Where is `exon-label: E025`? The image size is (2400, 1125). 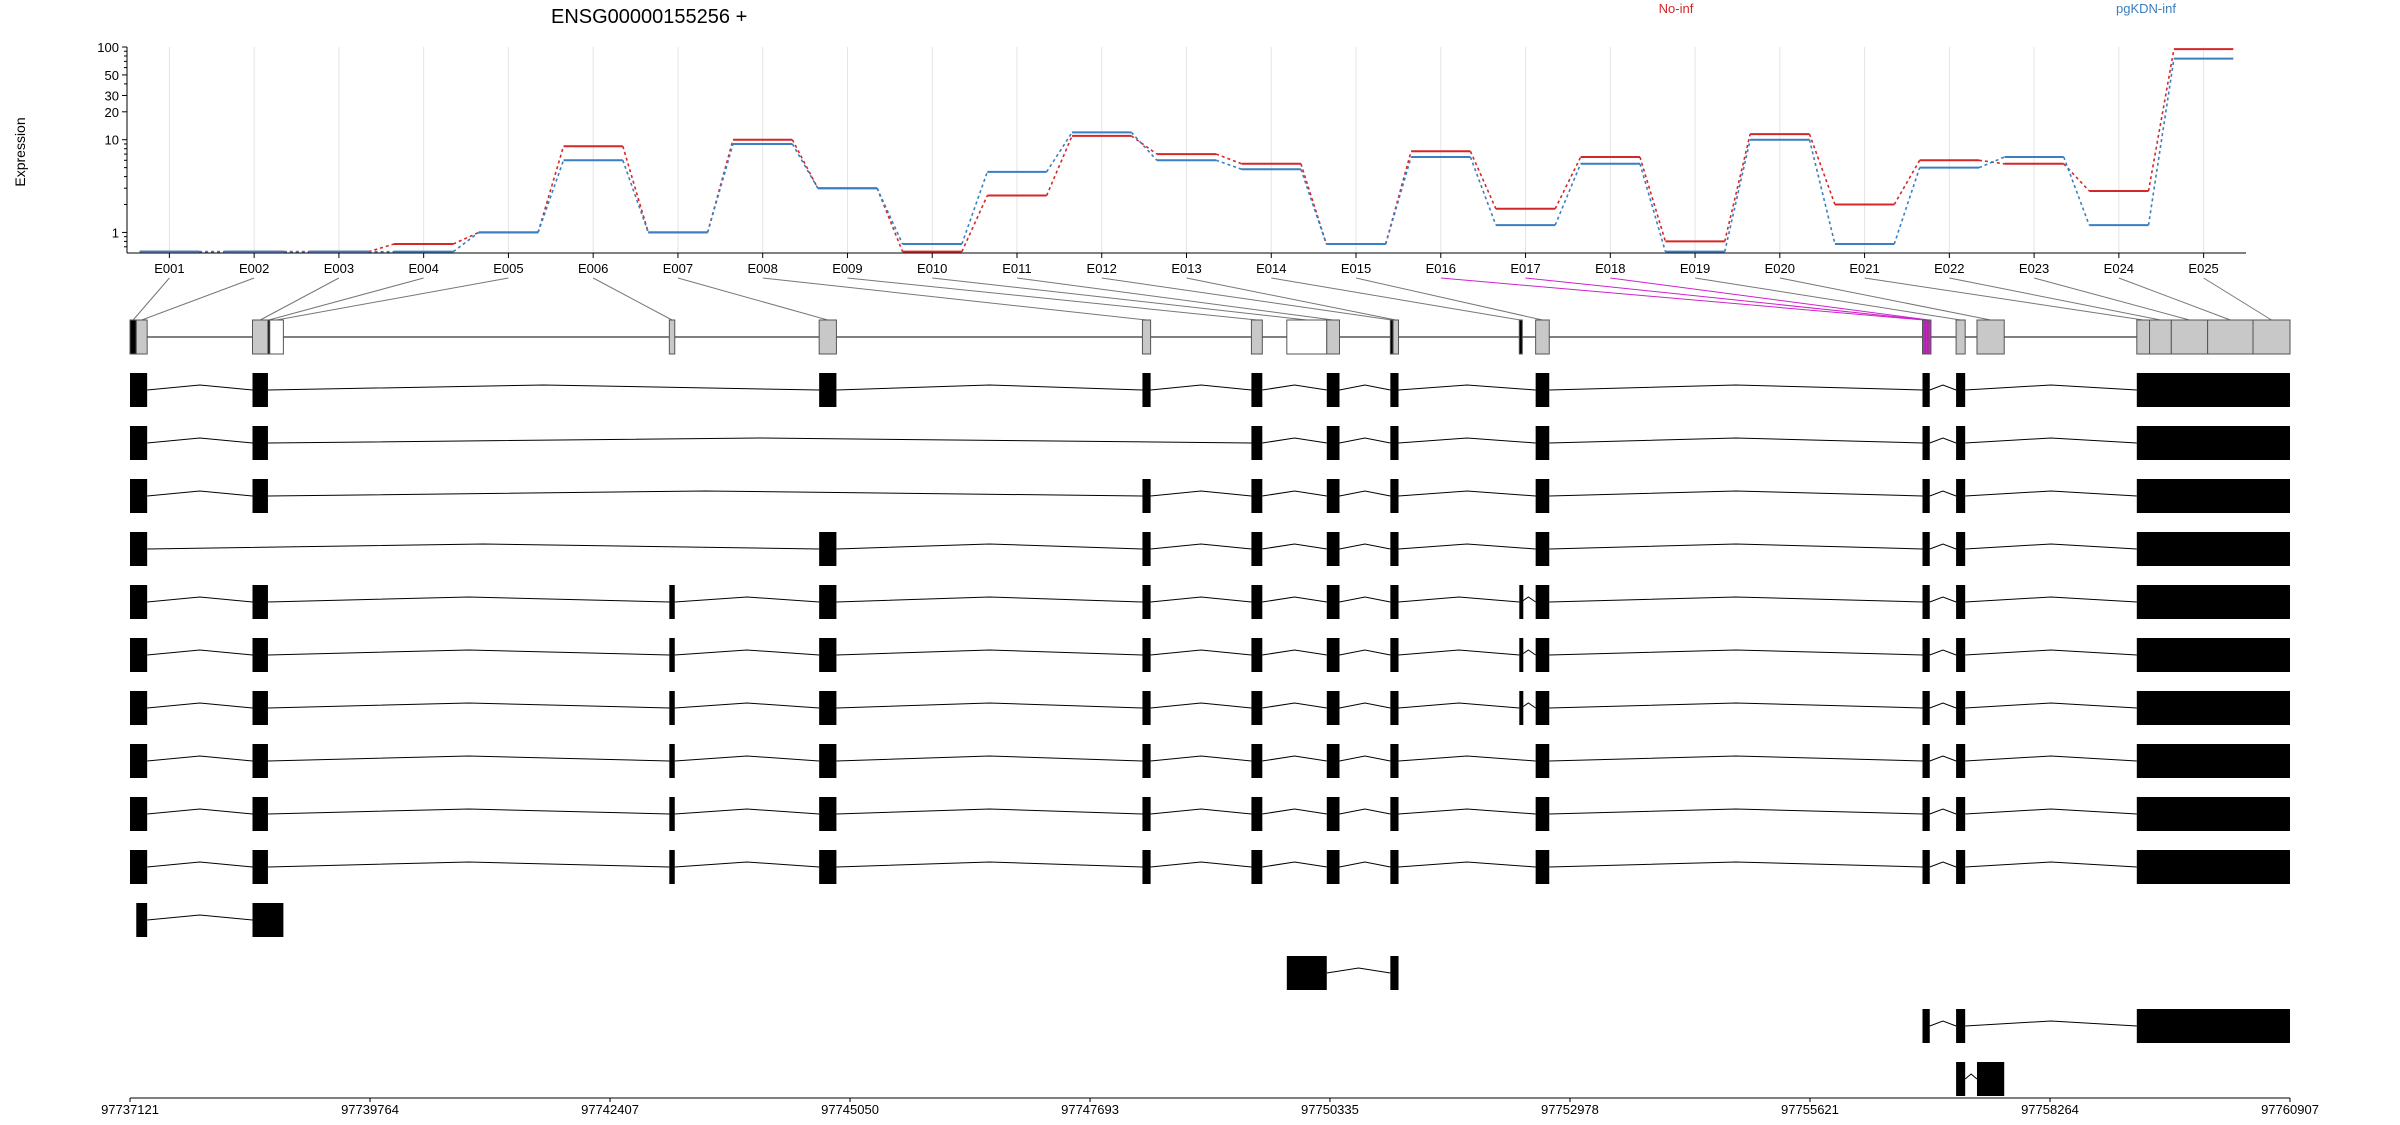
exon-label: E025 is located at coordinates (2203, 268).